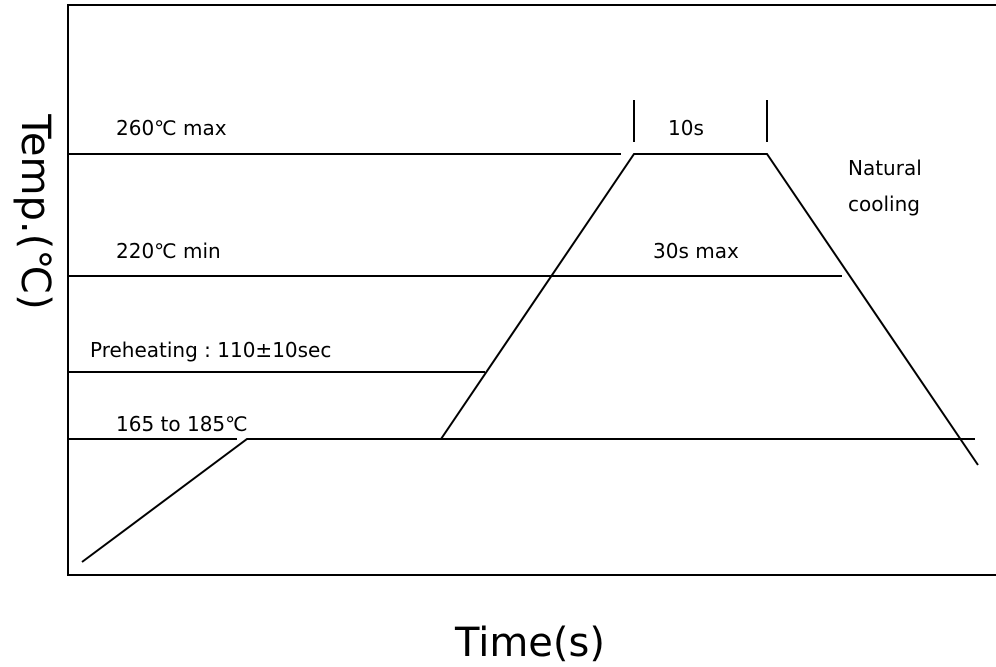 The height and width of the screenshot is (667, 996). What do you see at coordinates (686, 128) in the screenshot?
I see `peak-duration-label: 10s` at bounding box center [686, 128].